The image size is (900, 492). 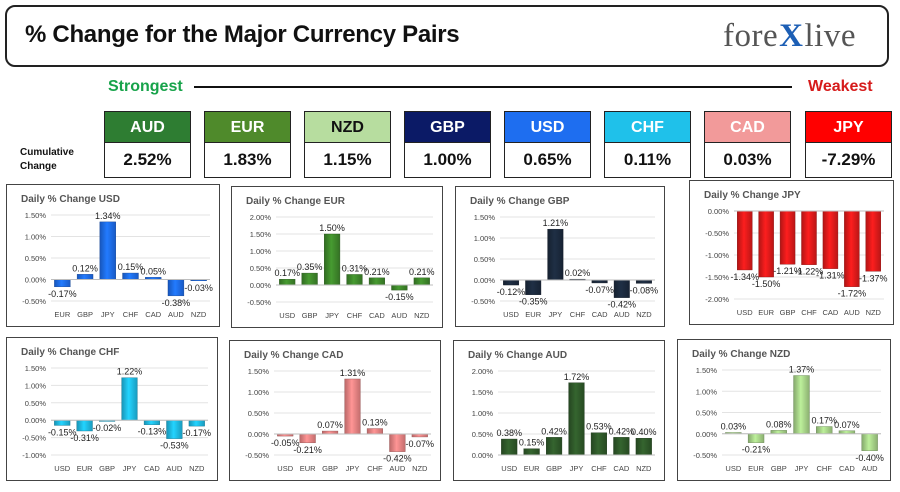 I want to click on bar-gbp, so click(x=554, y=446).